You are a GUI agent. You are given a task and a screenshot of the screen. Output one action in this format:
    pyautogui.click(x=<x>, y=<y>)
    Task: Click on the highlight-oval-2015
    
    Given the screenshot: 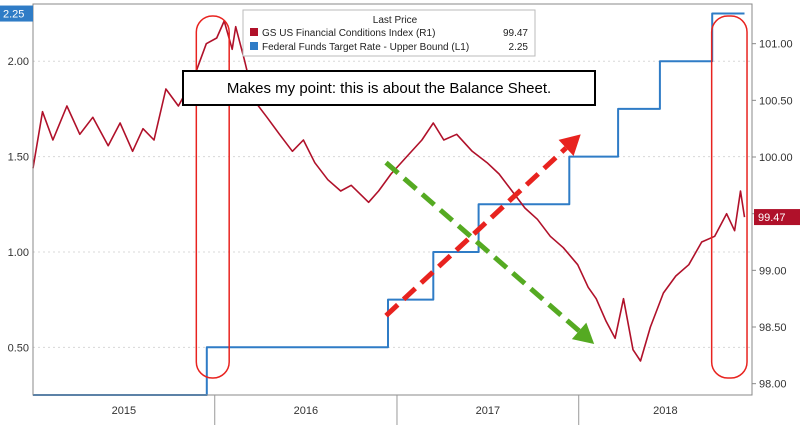 What is the action you would take?
    pyautogui.click(x=212, y=197)
    